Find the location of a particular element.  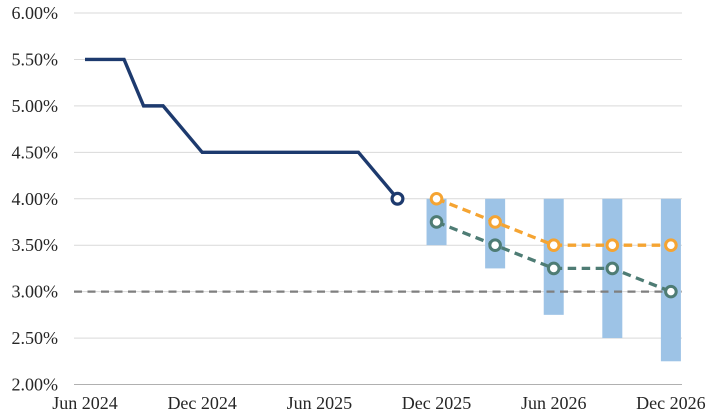

projection-lower-markers is located at coordinates (553, 257).